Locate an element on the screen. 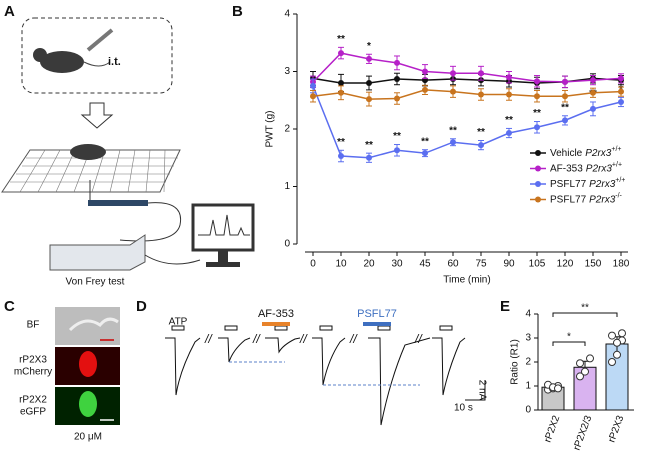  tail is located at coordinates (97, 64).